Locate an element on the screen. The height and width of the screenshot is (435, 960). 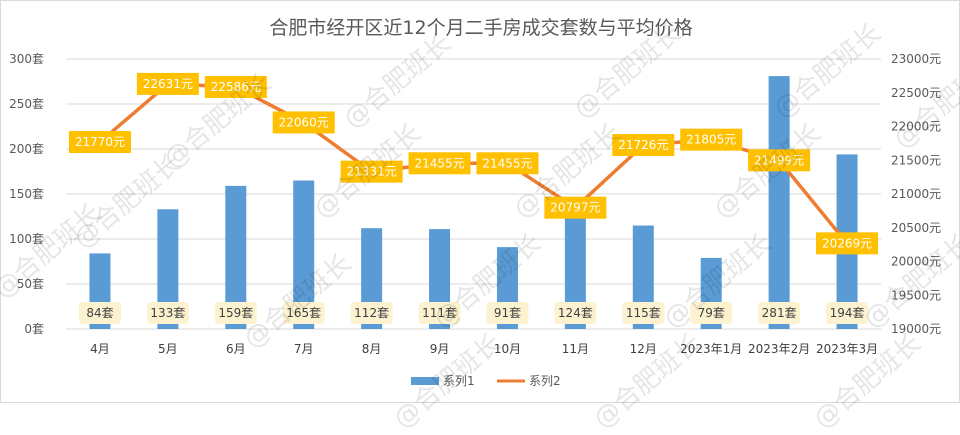
right-tick-label: 22000元 is located at coordinates (916, 127).